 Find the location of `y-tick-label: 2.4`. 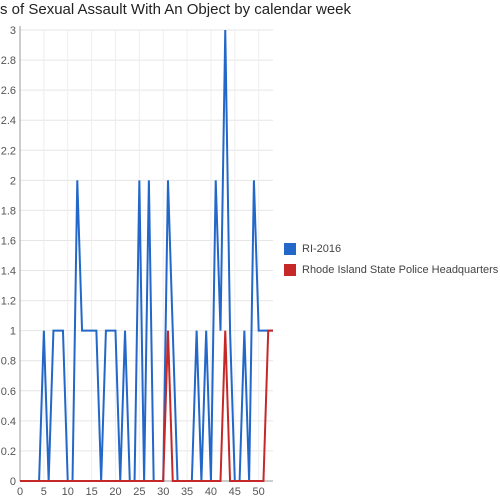

y-tick-label: 2.4 is located at coordinates (8, 121).